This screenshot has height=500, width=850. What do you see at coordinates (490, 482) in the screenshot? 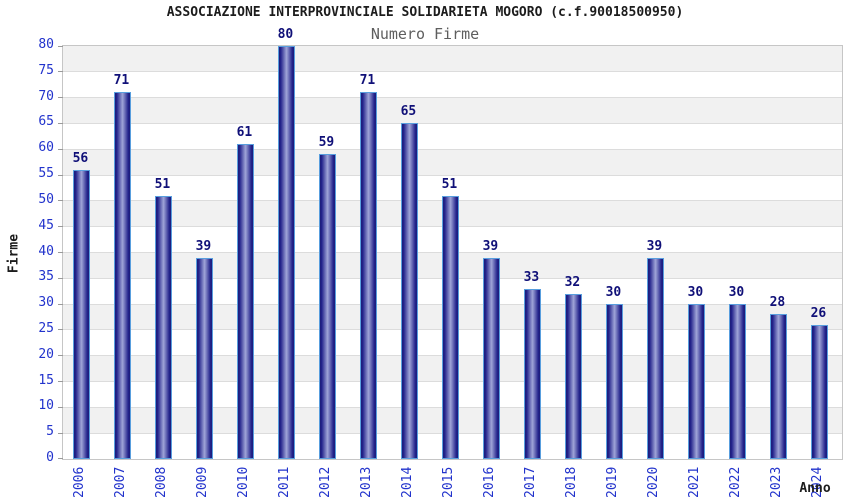
I see `x-tick-label-2016: 2016` at bounding box center [490, 482].